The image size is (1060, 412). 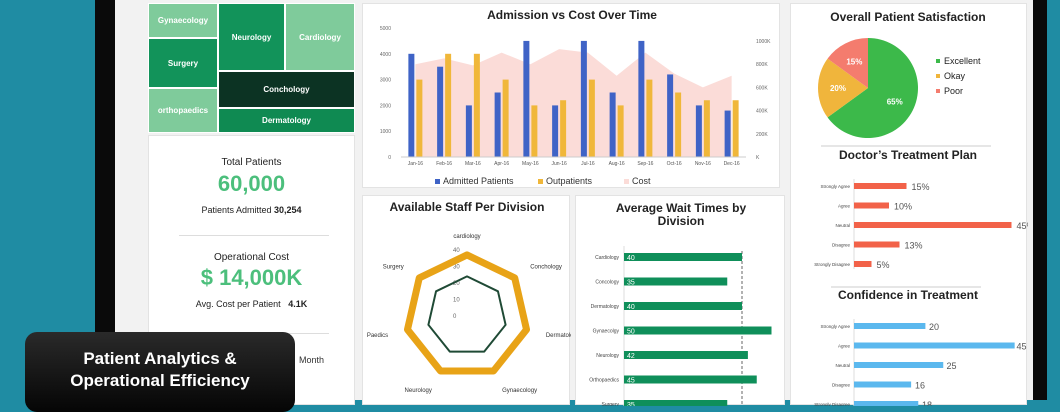 I want to click on slice-label: 65%, so click(x=895, y=102).